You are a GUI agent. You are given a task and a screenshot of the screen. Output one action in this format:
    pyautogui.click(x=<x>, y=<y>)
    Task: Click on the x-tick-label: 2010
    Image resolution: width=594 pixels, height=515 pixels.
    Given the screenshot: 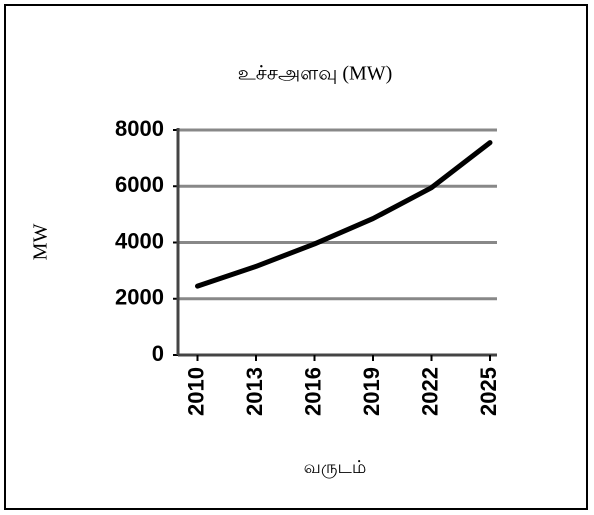 What is the action you would take?
    pyautogui.click(x=195, y=391)
    